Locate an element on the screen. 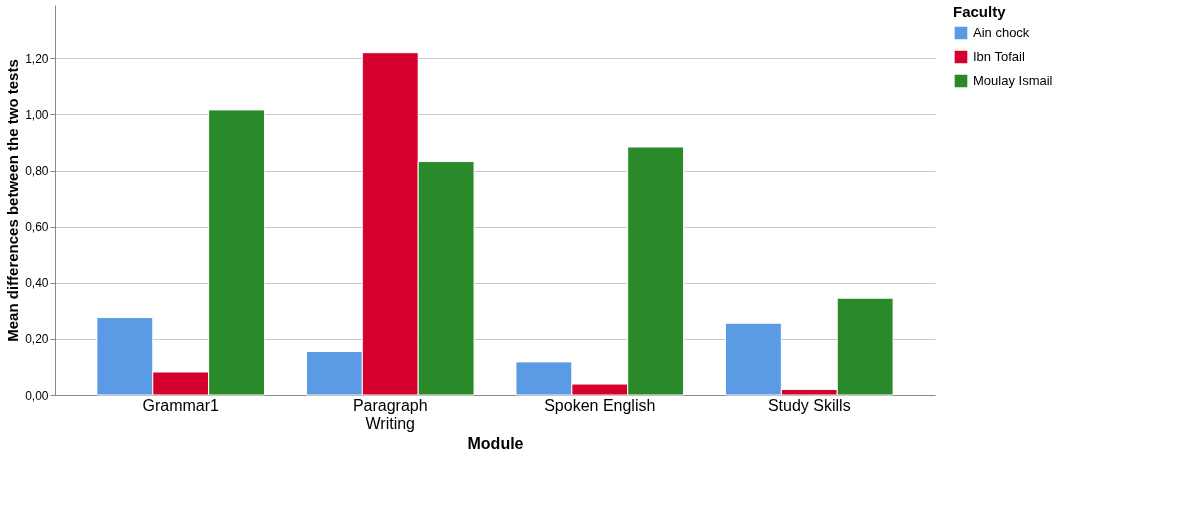 This screenshot has height=507, width=1182. x-tick-label: Grammar1 is located at coordinates (181, 405).